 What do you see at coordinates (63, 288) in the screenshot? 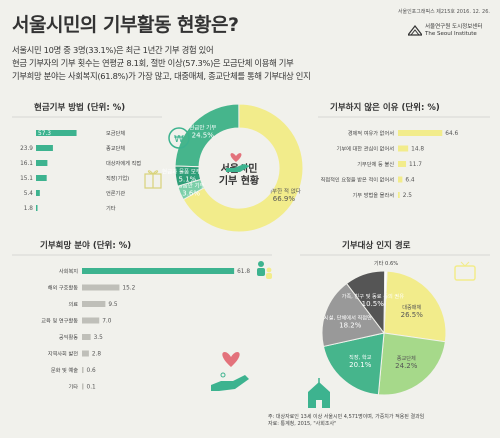
I see `category-label: 해외 구호활동` at bounding box center [63, 288].